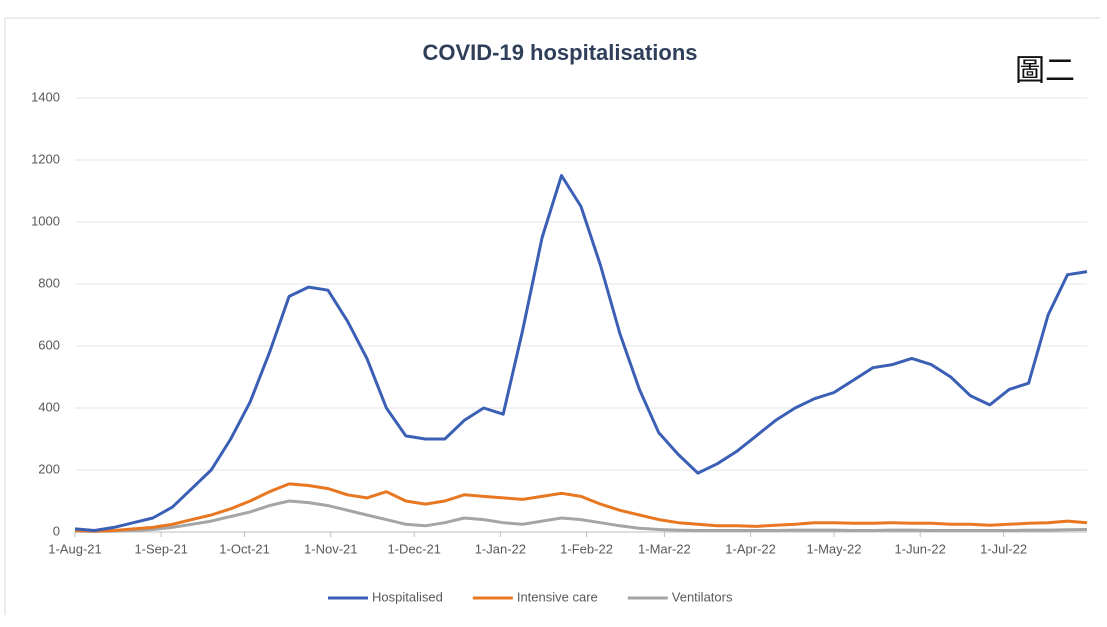  Describe the element at coordinates (49, 468) in the screenshot. I see `y-tick-label: 200` at that location.